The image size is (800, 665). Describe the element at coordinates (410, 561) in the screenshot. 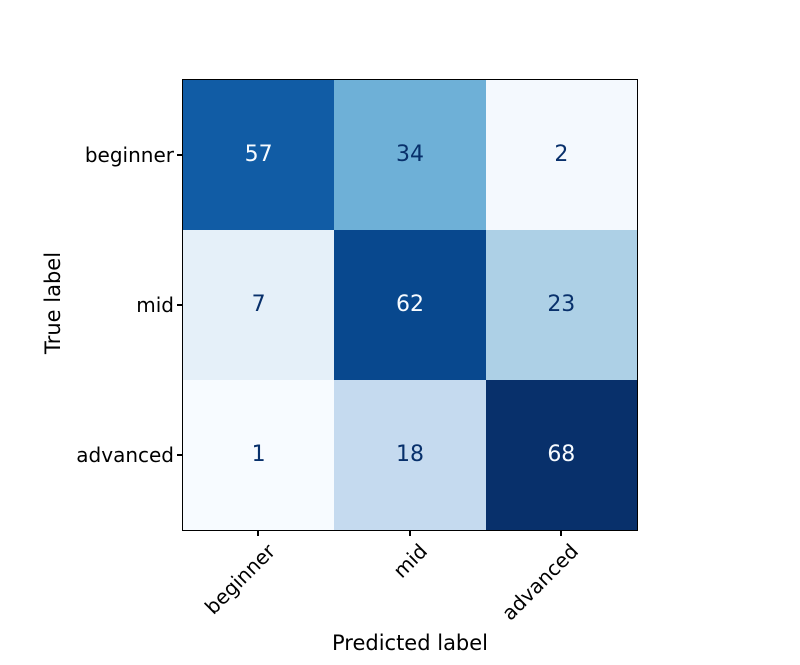

I see `xtick-label-mid: mid` at that location.